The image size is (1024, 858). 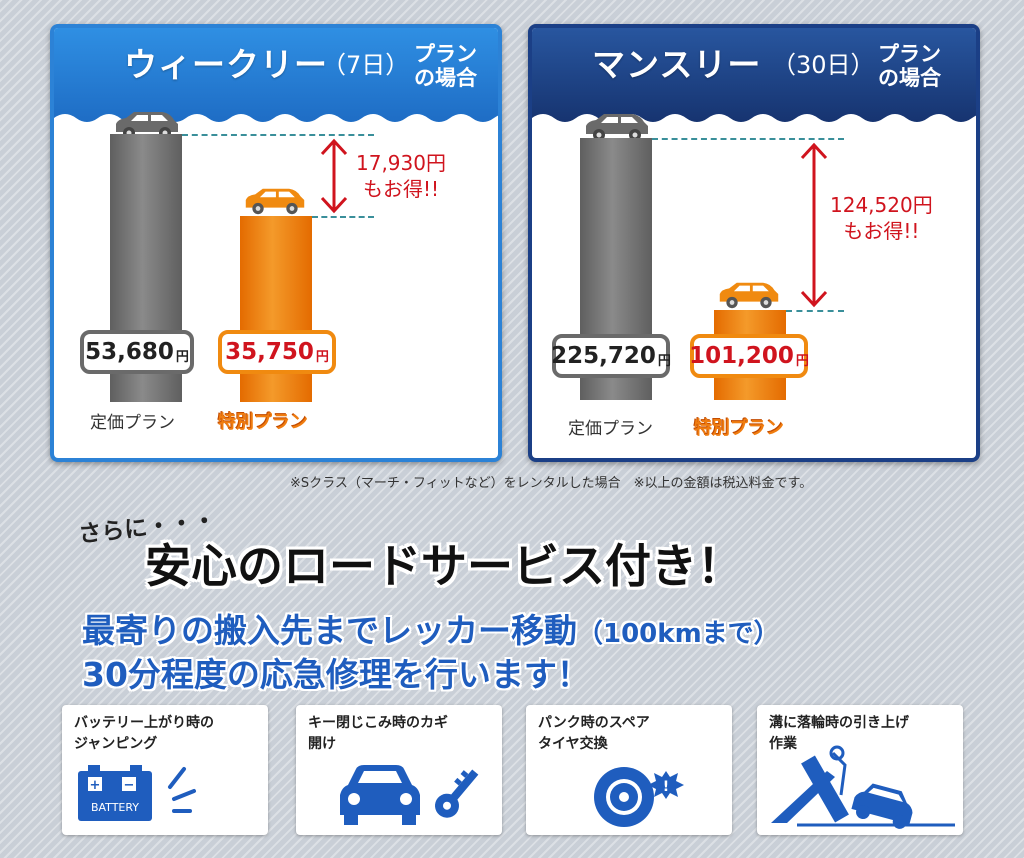 I want to click on monthly-days: （30日）, so click(x=823, y=65).